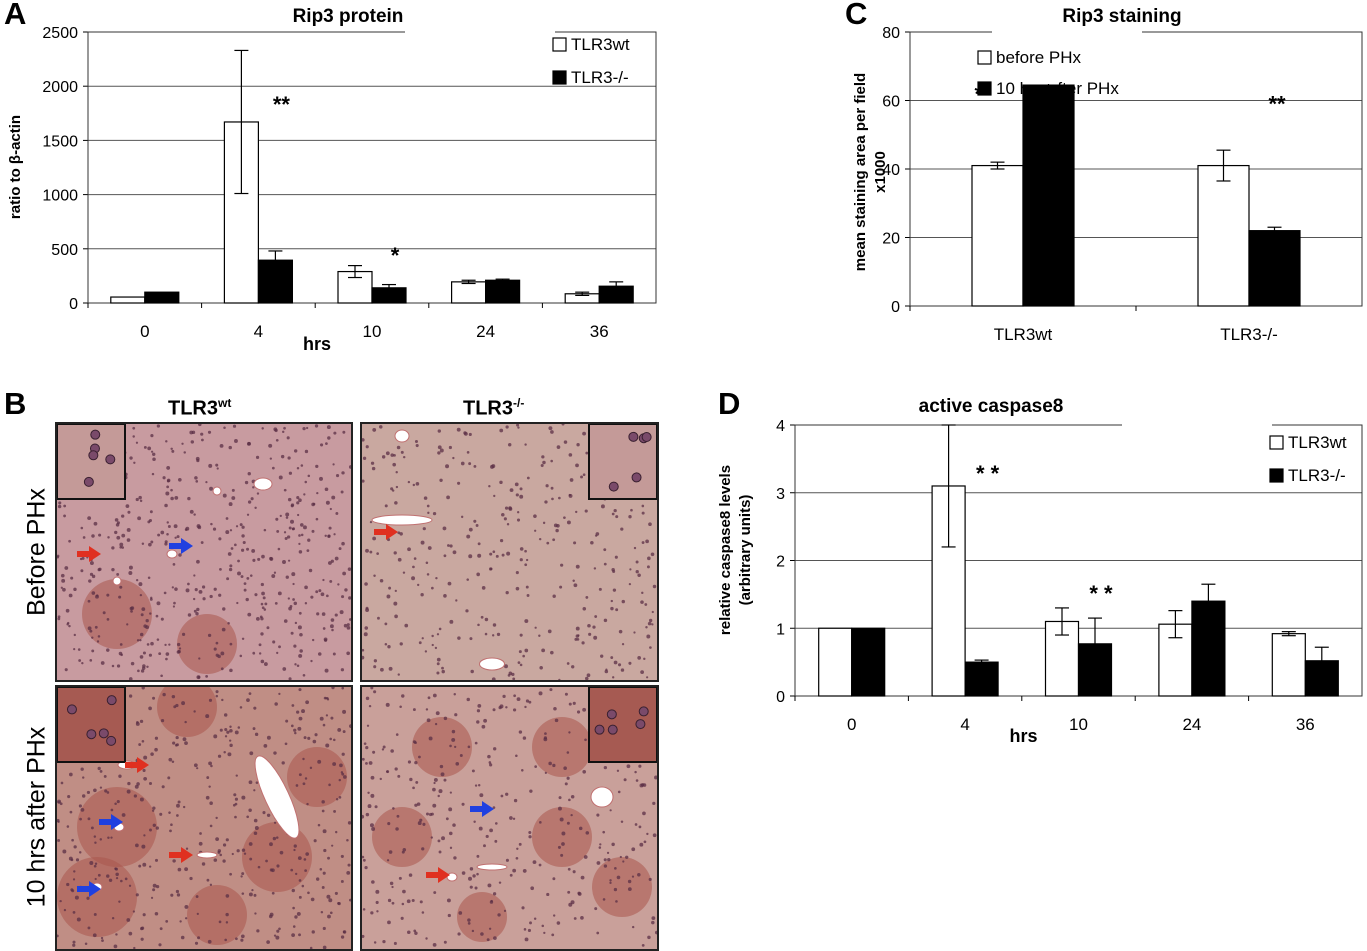  I want to click on category-label: 0, so click(144, 331).